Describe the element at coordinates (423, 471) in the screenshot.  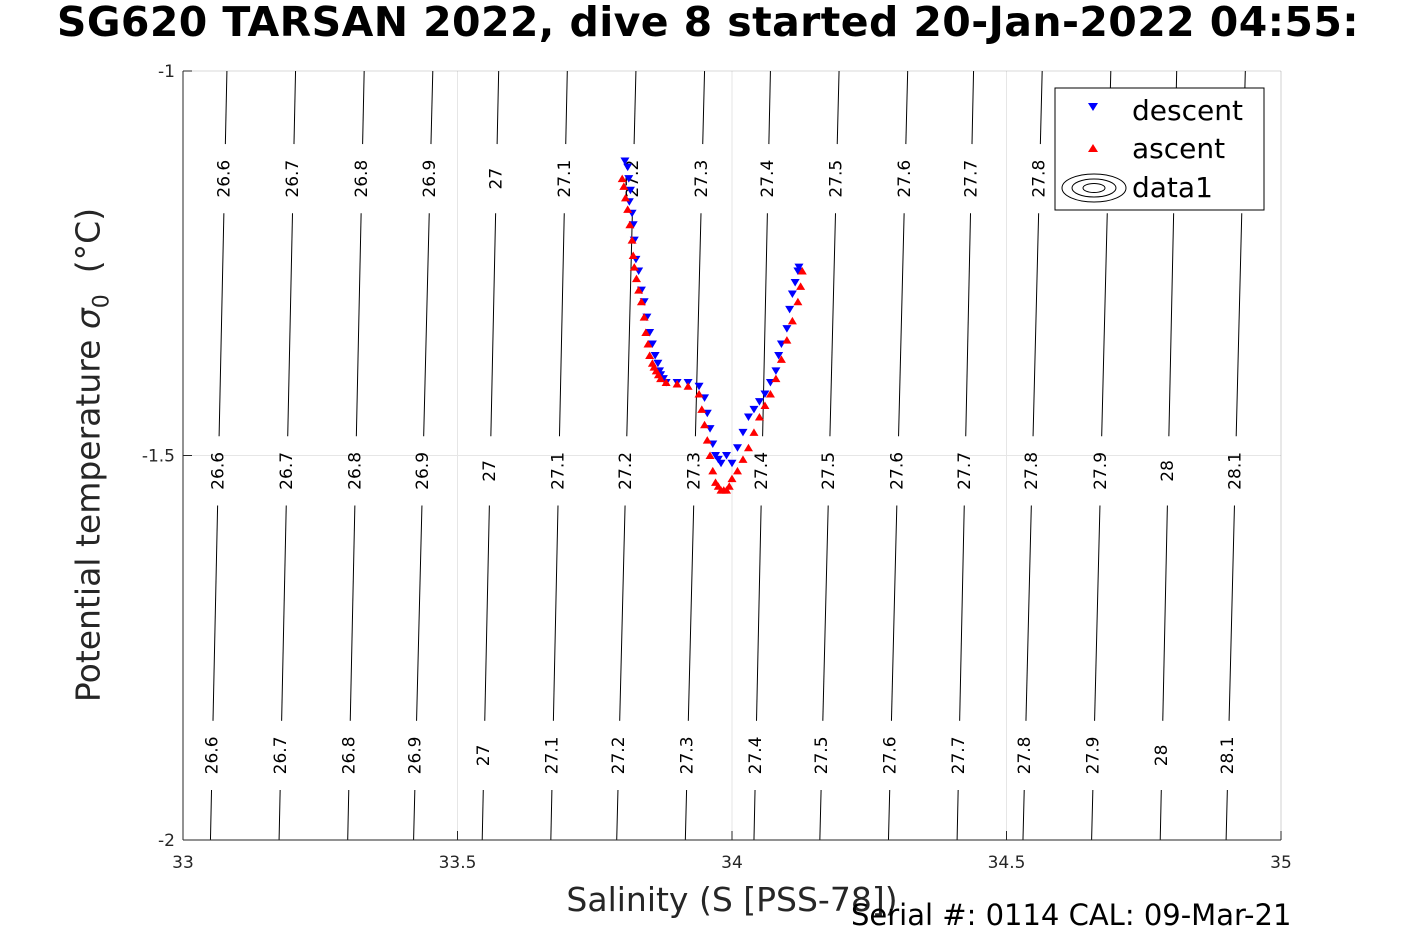
I see `contour-label: 26.9` at that location.